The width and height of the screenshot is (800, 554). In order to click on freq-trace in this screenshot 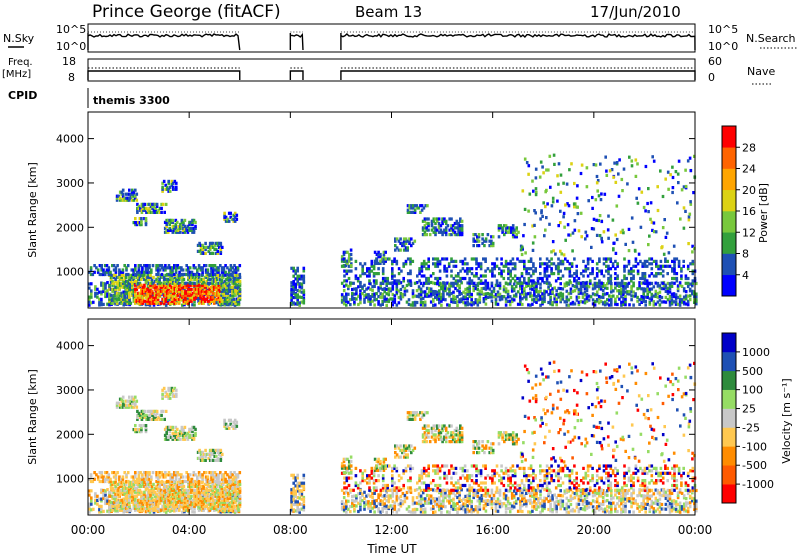, I will do `click(391, 73)`.